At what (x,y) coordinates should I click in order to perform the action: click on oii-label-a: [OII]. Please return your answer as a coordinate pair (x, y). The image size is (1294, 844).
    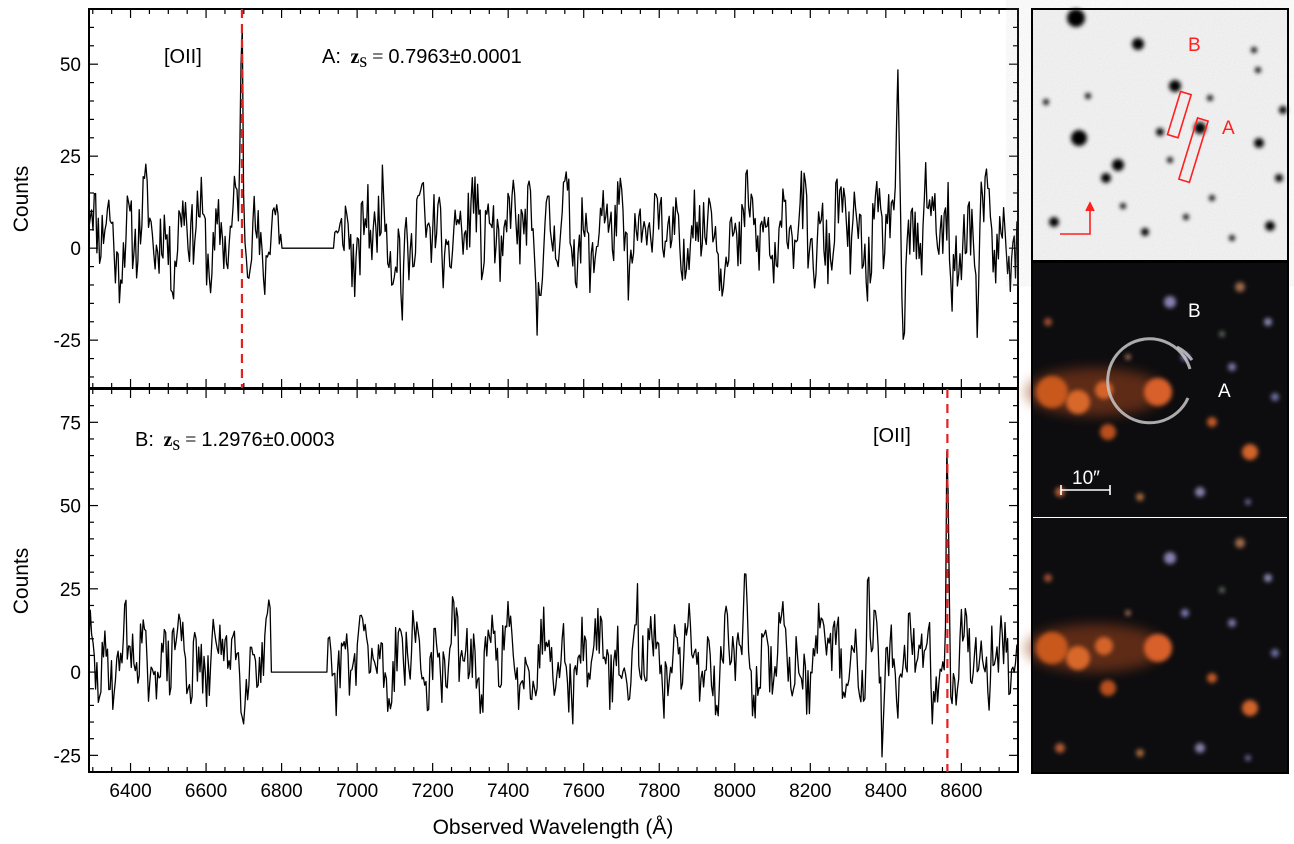
    Looking at the image, I should click on (183, 57).